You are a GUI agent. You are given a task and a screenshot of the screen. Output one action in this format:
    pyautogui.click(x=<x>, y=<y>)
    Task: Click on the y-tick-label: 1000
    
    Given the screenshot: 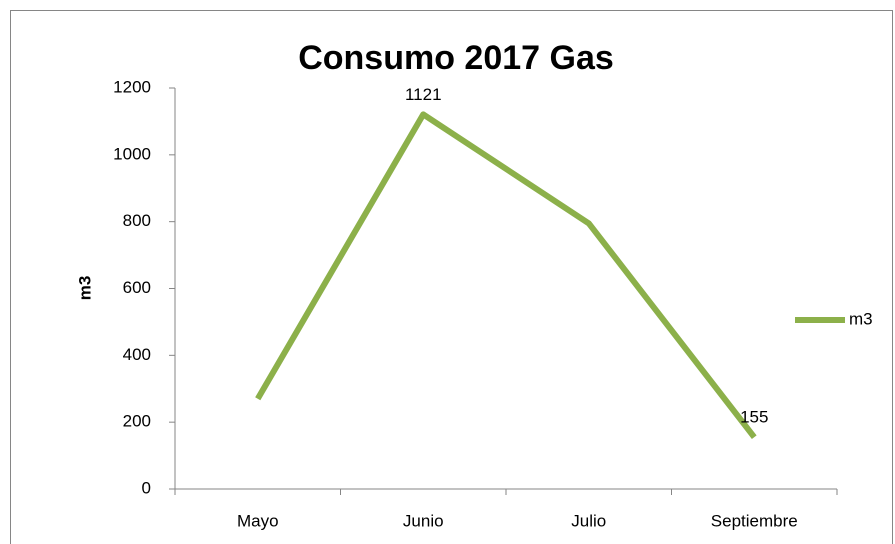 What is the action you would take?
    pyautogui.click(x=132, y=153)
    